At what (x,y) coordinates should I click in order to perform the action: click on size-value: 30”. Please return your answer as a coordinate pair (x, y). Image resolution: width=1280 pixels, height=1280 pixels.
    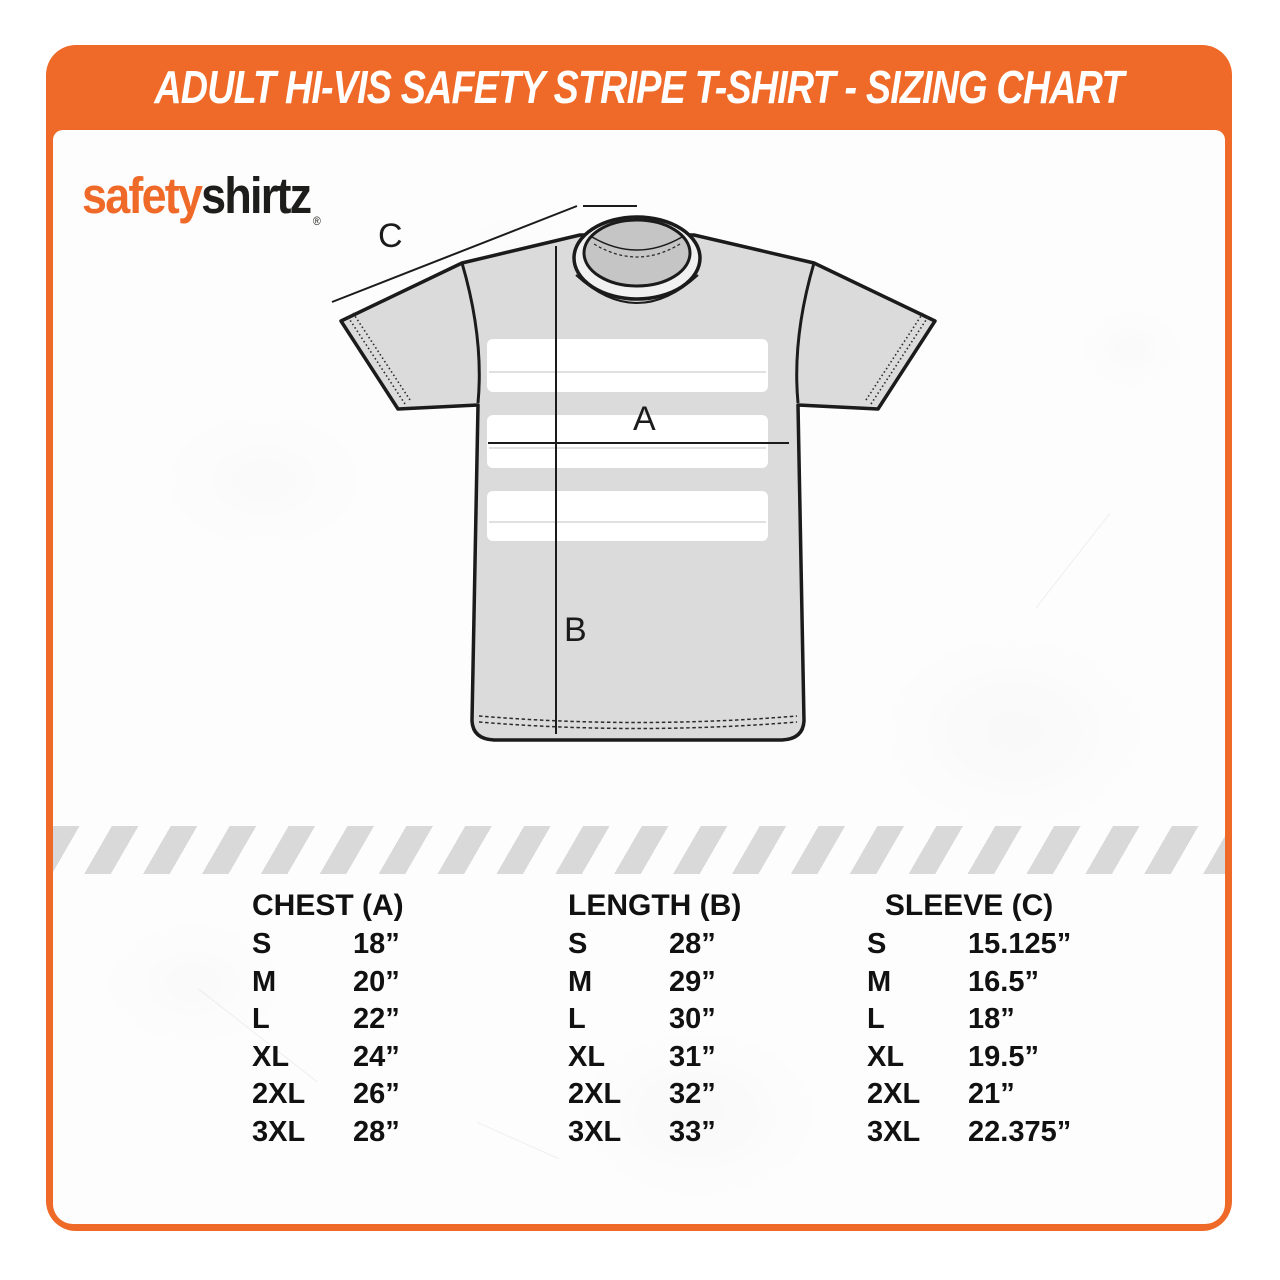
    Looking at the image, I should click on (692, 1019).